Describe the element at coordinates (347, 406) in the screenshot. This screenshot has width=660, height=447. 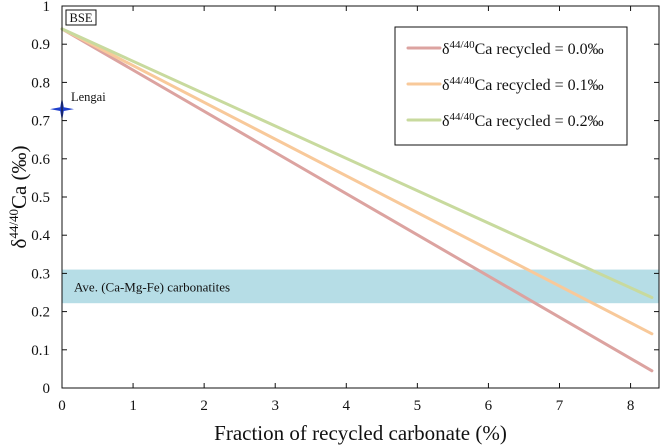
I see `x-tick-label: 4` at that location.